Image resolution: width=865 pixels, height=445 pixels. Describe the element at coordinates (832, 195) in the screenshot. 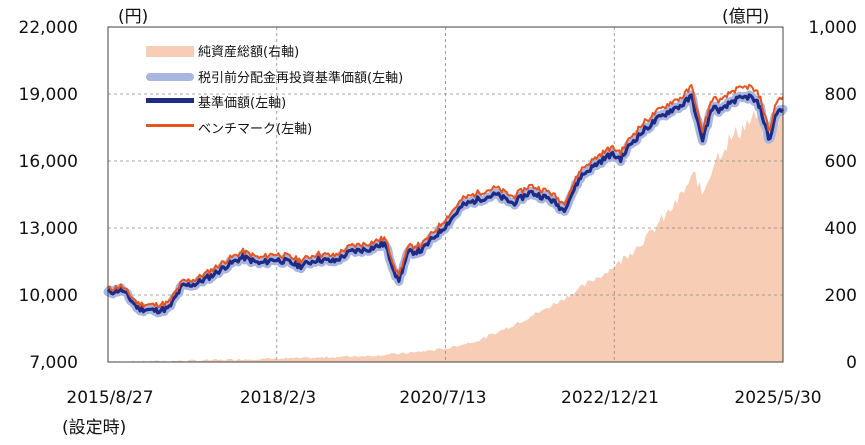

I see `right-axis-ticks: 0 200 400 600 800 1,000` at that location.